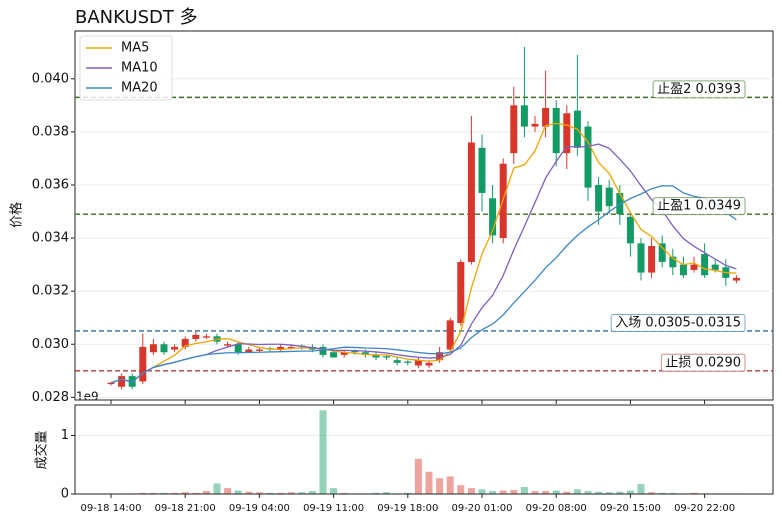  Describe the element at coordinates (333, 508) in the screenshot. I see `x-tick-label: 09-19 11:00` at that location.